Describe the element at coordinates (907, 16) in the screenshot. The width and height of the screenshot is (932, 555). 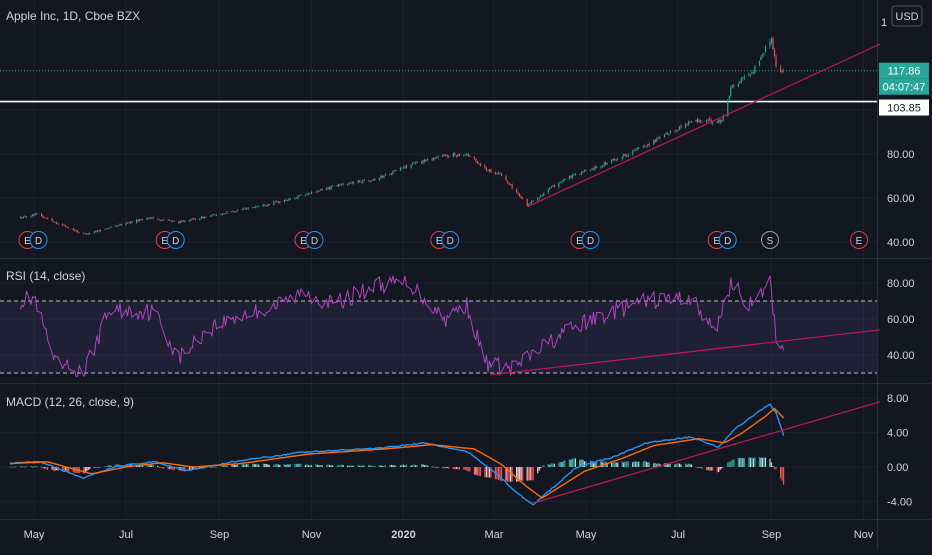
I see `currency-button: USD` at that location.